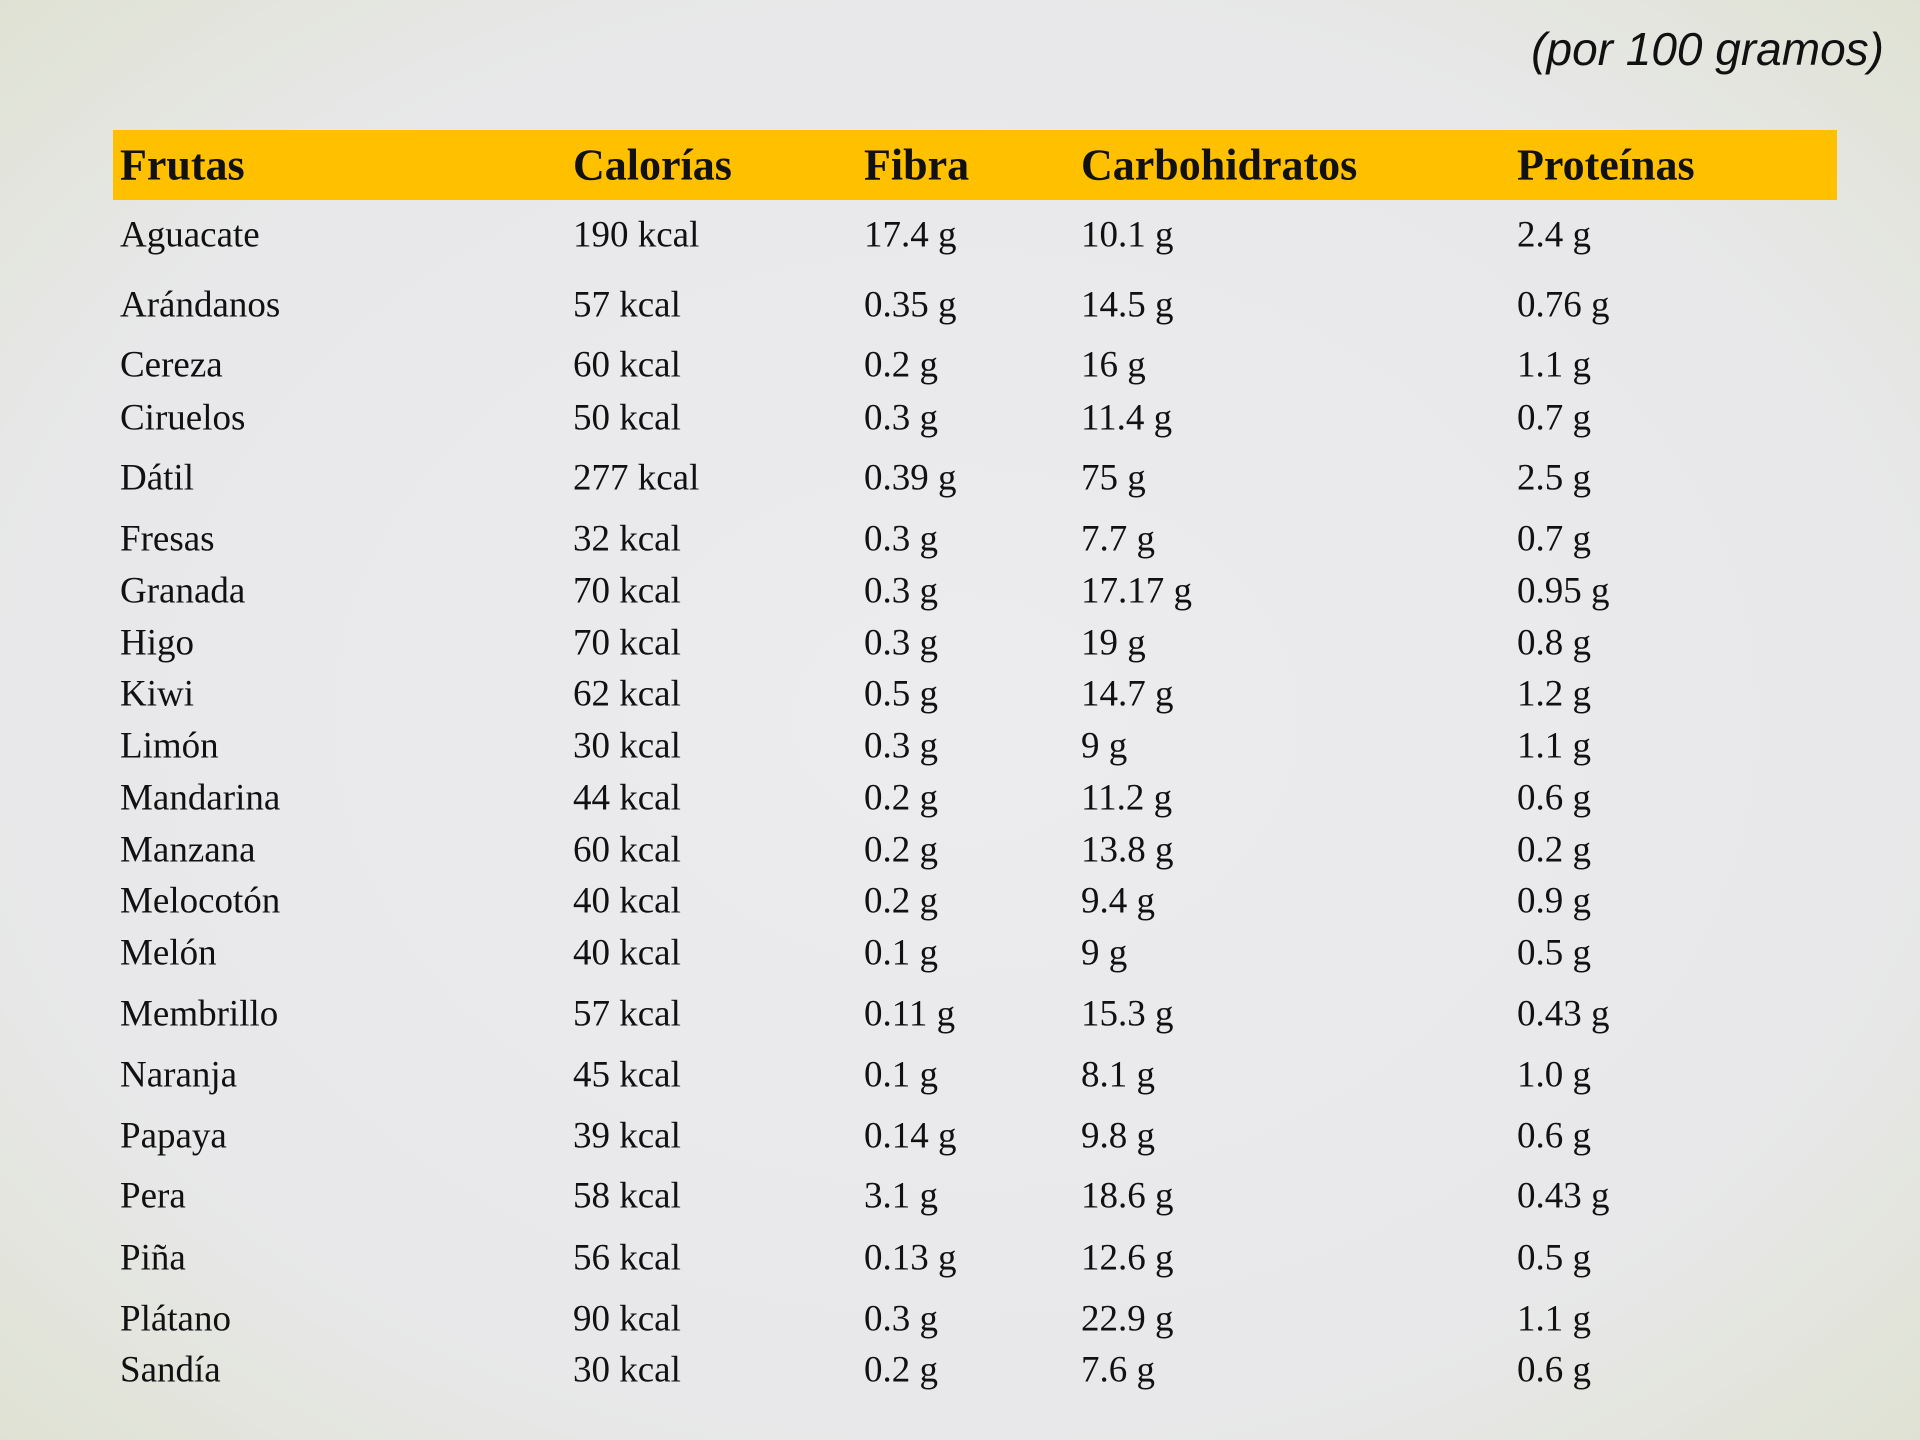 This screenshot has width=1920, height=1440. What do you see at coordinates (1118, 1370) in the screenshot?
I see `table-cell: 7.6 g` at bounding box center [1118, 1370].